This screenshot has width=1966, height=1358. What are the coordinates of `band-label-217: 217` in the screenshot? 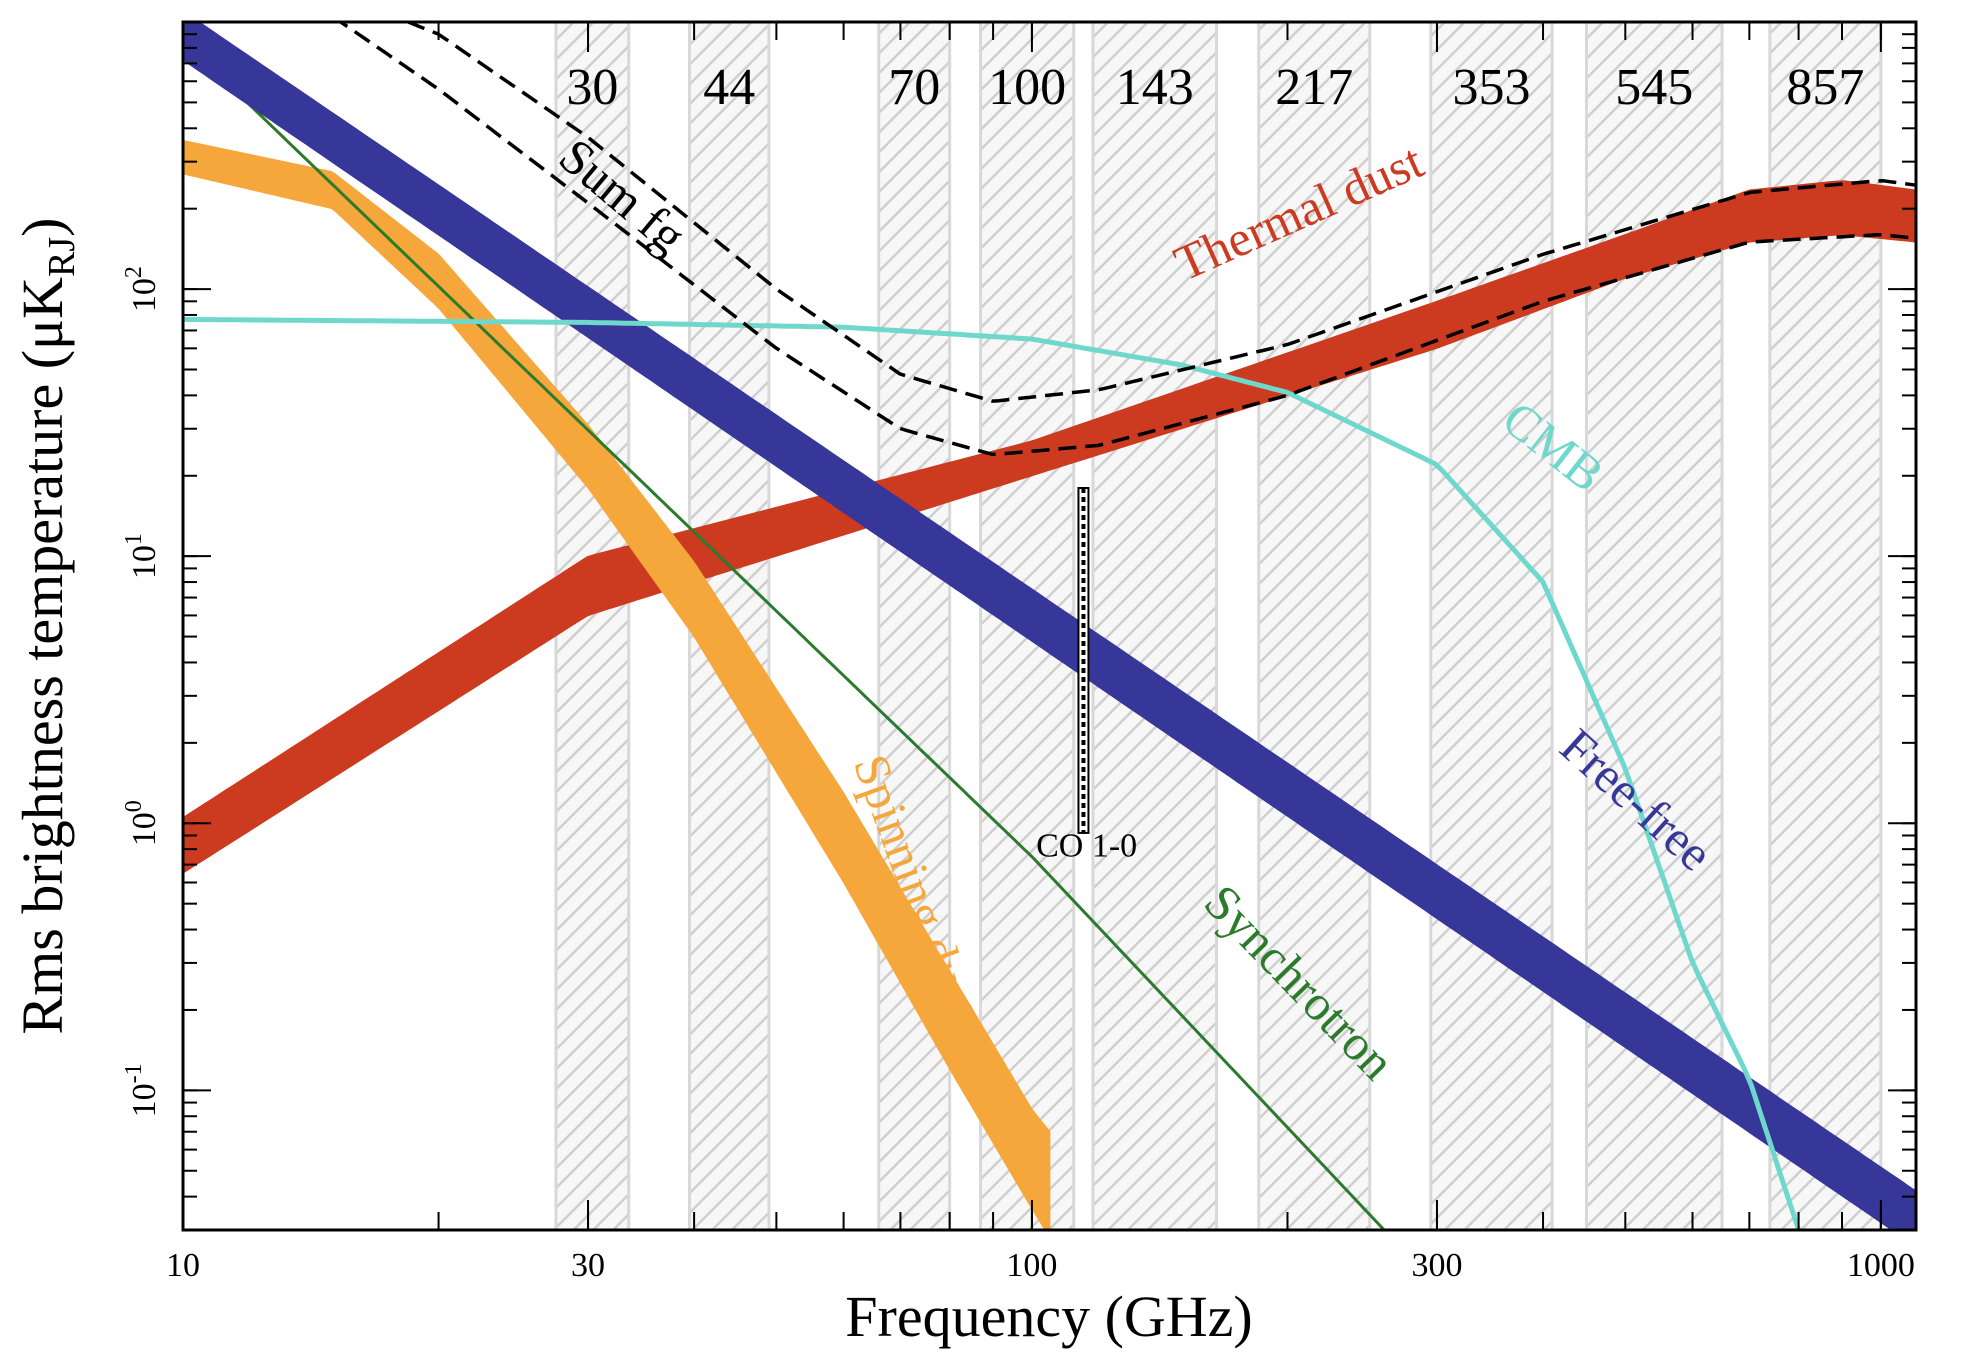 It's located at (1314, 87).